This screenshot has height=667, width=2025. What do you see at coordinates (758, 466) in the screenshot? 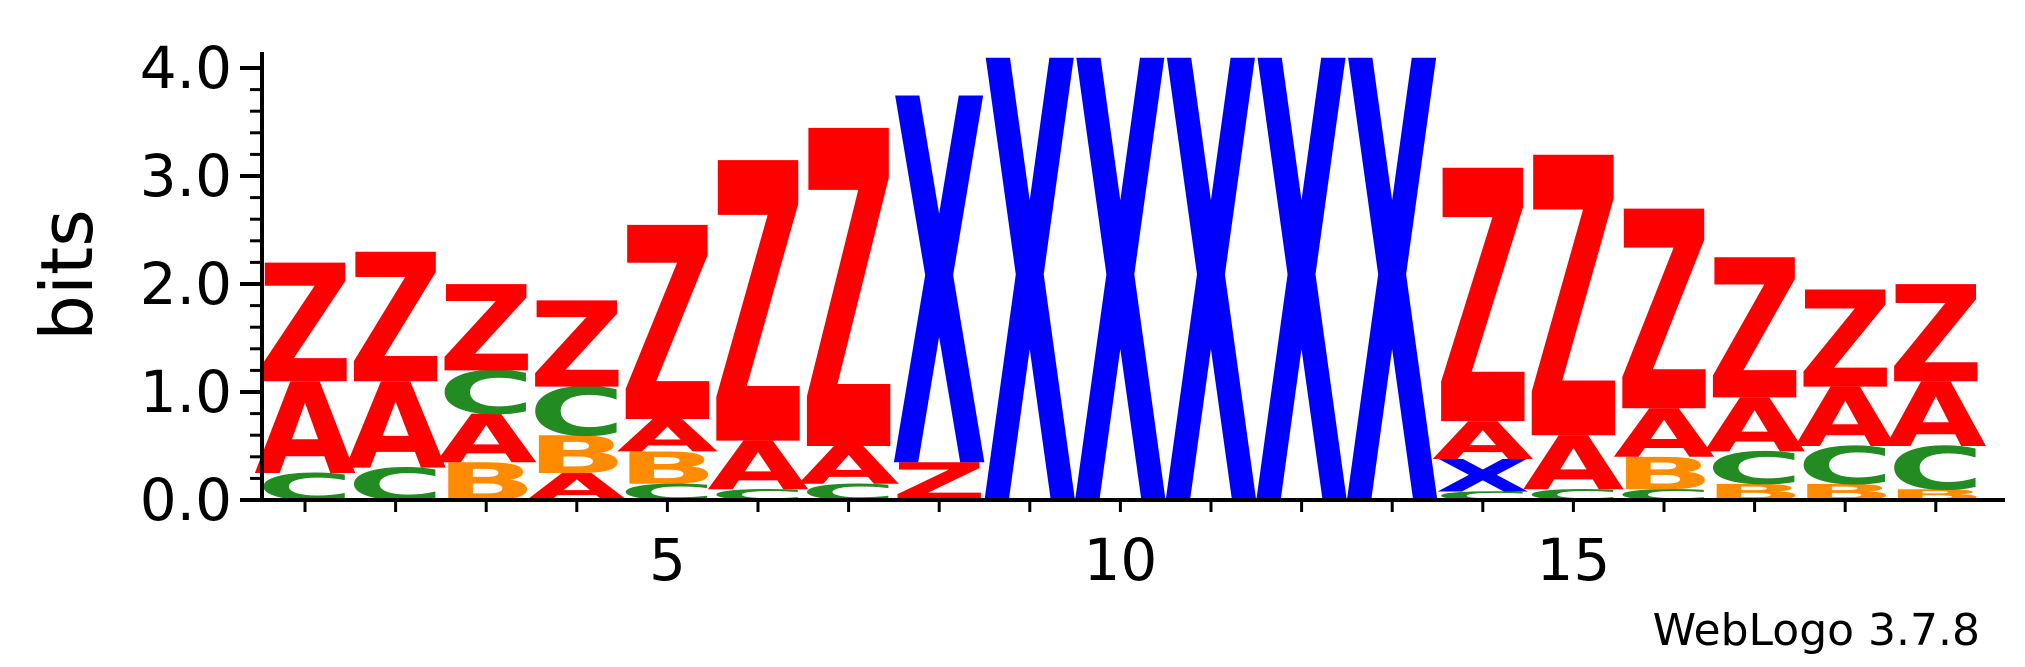
I see `glyph-a-pos-6: A` at bounding box center [758, 466].